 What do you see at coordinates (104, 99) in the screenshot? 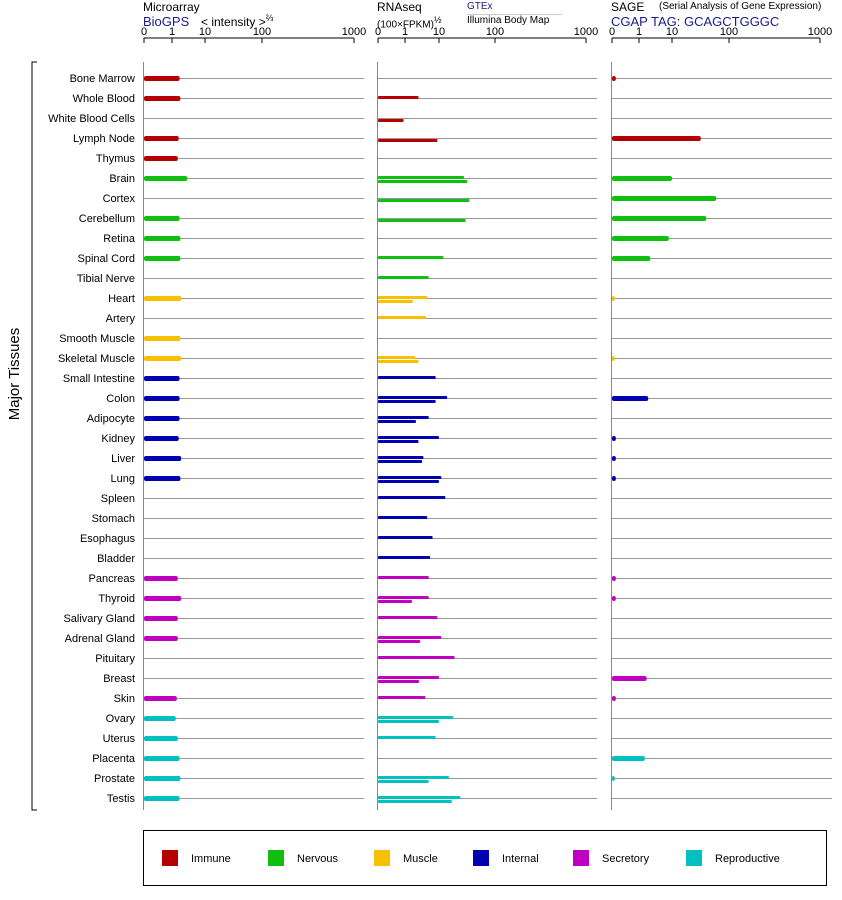
I see `tissue-label: Whole Blood` at bounding box center [104, 99].